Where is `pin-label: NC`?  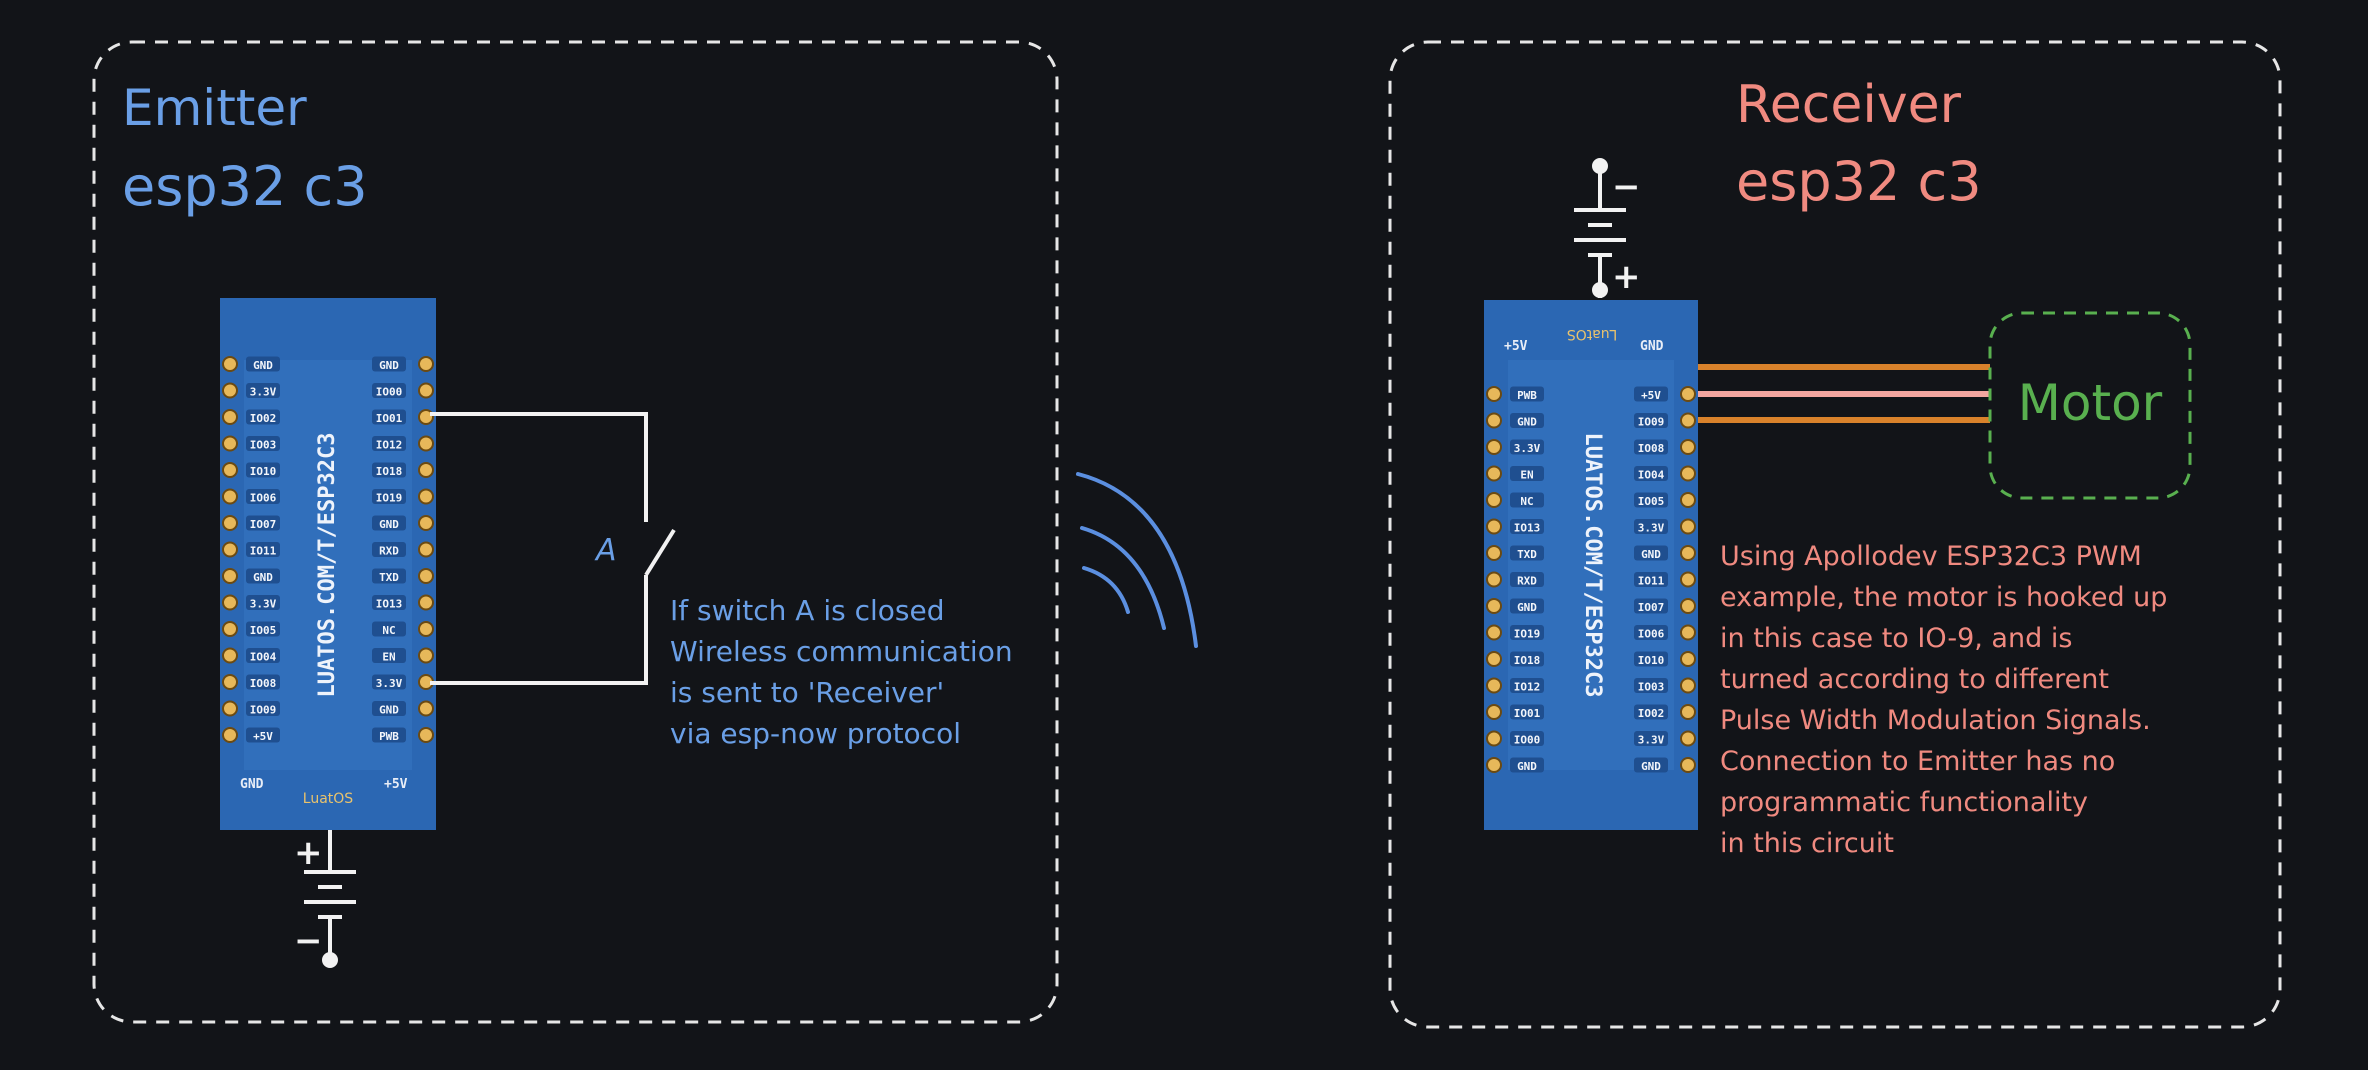 pin-label: NC is located at coordinates (1526, 501).